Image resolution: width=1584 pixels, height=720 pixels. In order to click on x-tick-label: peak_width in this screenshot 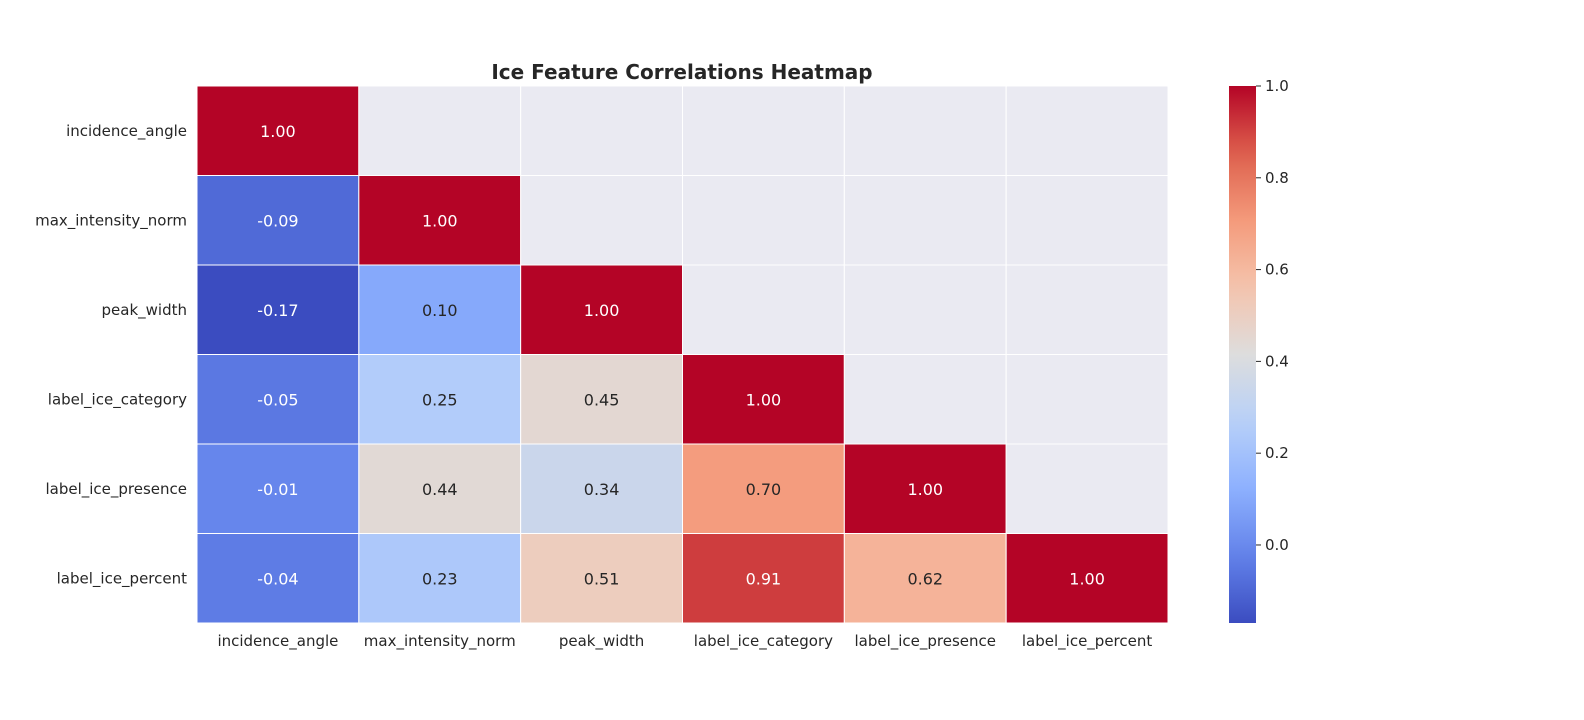, I will do `click(601, 641)`.